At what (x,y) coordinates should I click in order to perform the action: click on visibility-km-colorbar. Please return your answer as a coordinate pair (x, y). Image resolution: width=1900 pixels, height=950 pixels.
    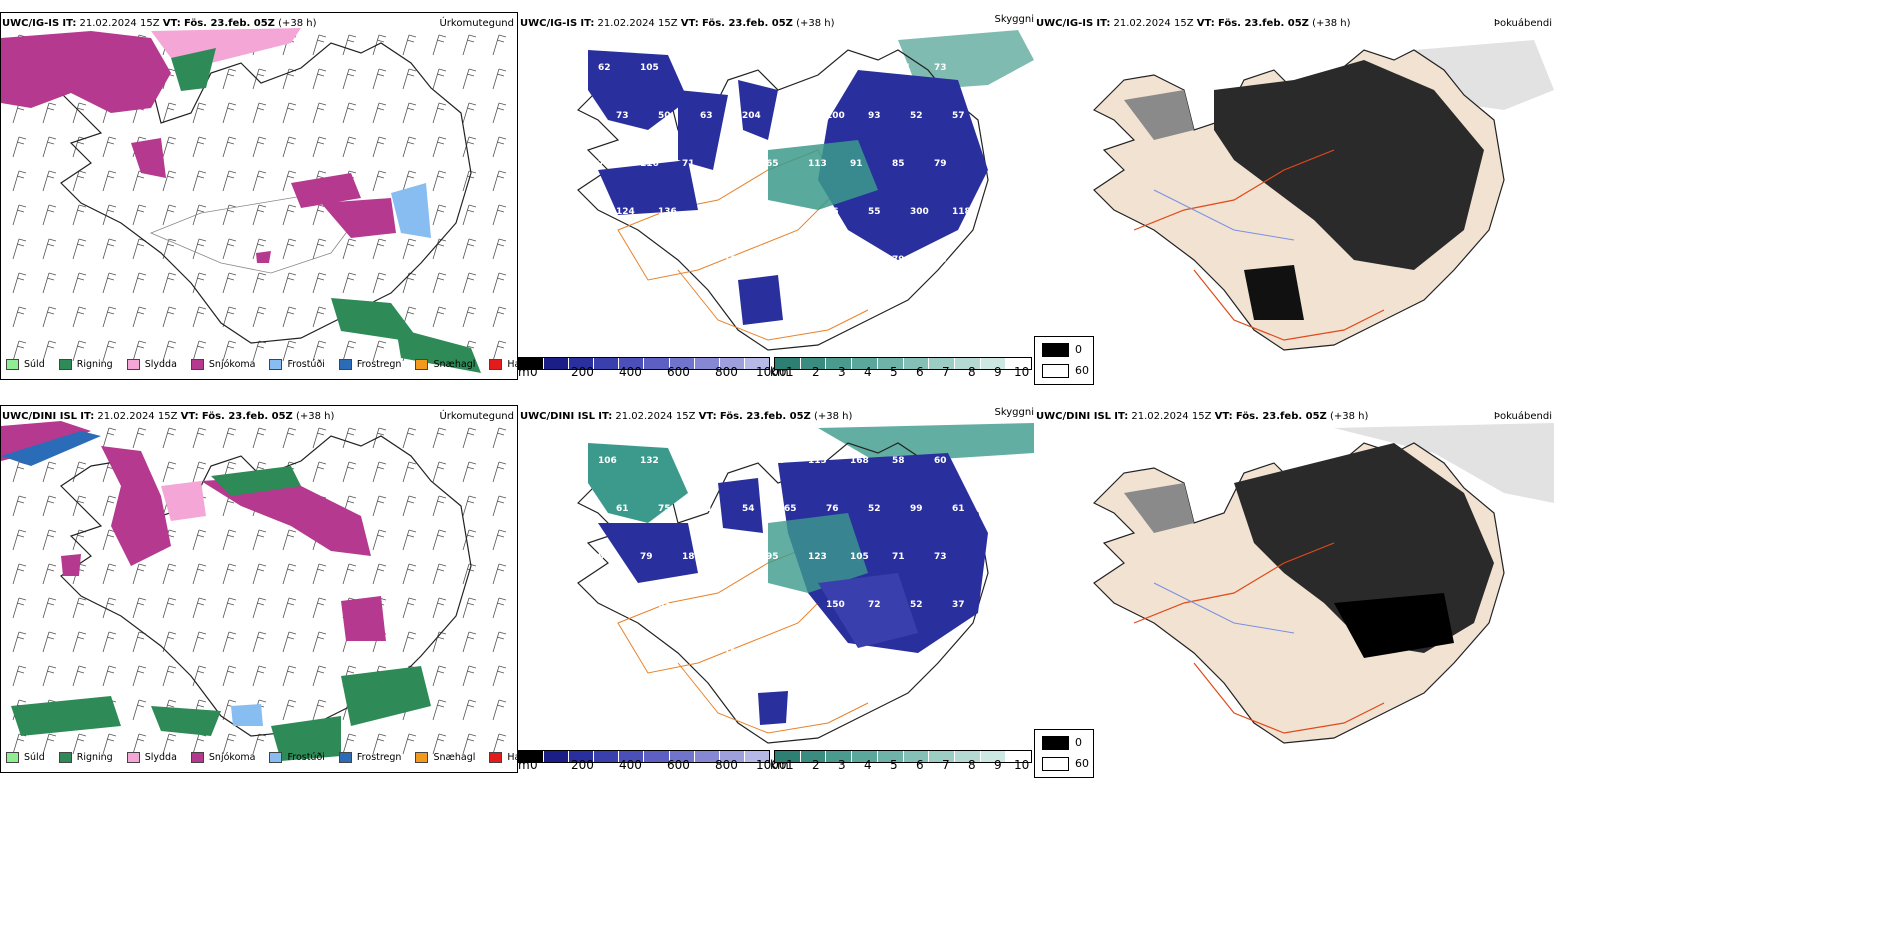
    Looking at the image, I should click on (903, 756).